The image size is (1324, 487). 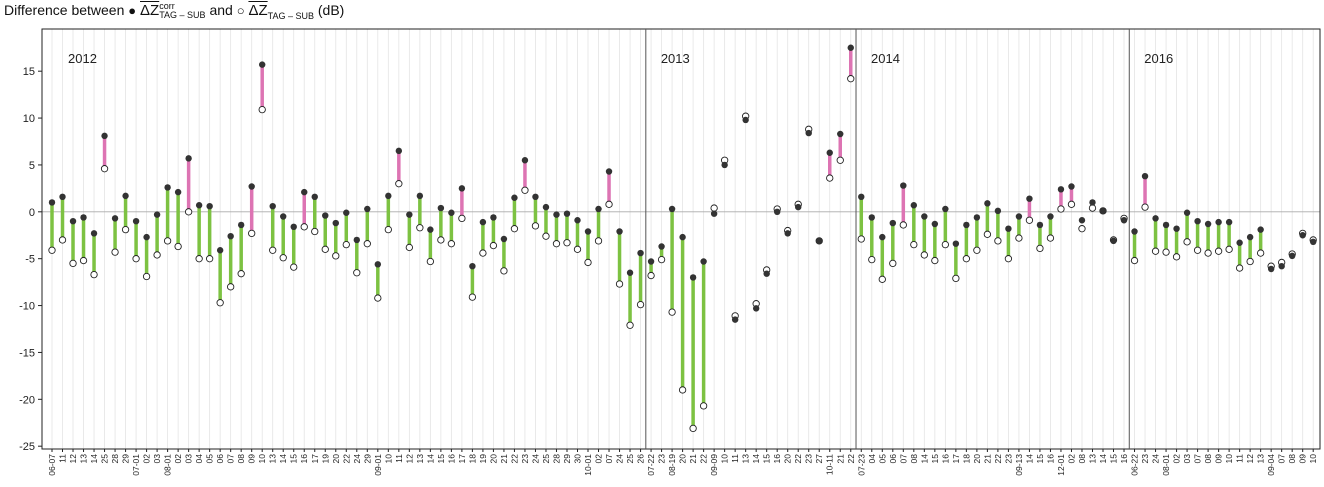 I want to click on legend-label: ΔZ, so click(x=150, y=10).